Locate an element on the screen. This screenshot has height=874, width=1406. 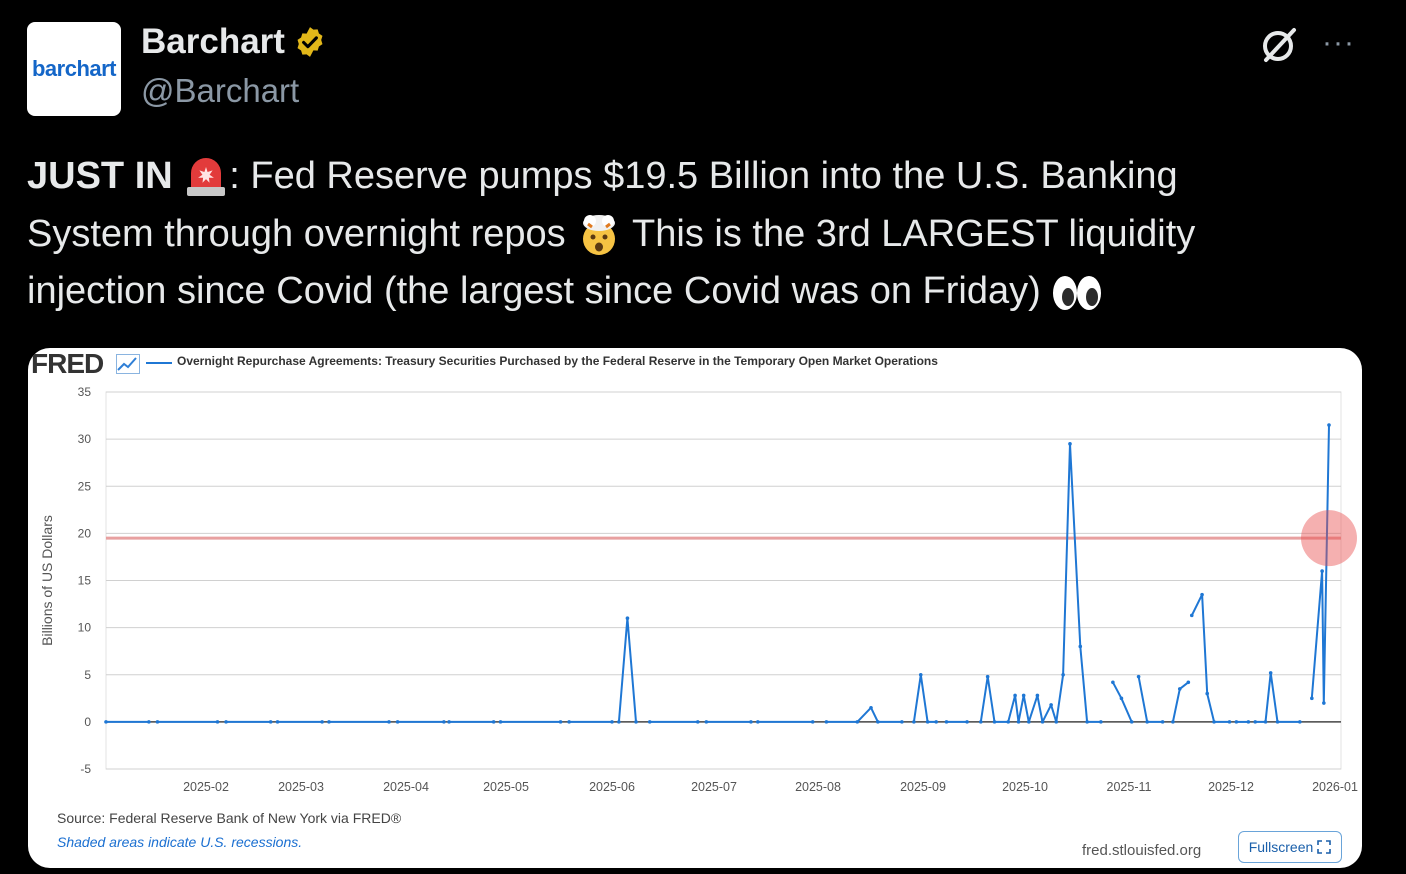
tweet-line2-a: System through overnight repos is located at coordinates (296, 233).